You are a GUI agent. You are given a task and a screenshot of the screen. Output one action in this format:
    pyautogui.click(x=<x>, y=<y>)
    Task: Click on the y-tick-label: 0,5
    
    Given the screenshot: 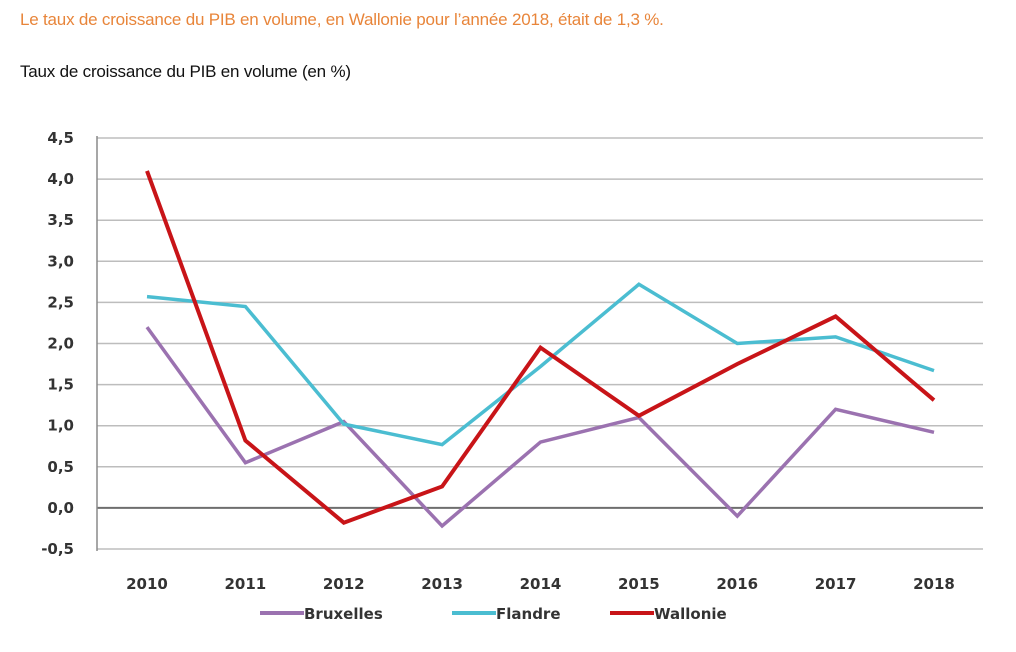 What is the action you would take?
    pyautogui.click(x=60, y=467)
    